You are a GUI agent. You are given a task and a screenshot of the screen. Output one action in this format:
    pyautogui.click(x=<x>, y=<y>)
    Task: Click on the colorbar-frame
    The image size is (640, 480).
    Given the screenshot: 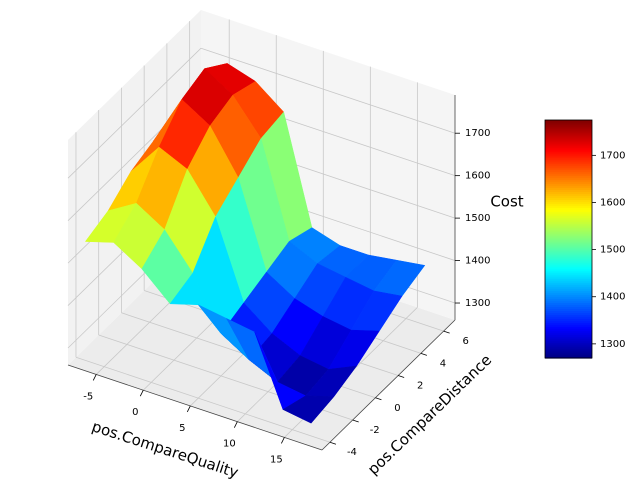 What is the action you would take?
    pyautogui.click(x=568, y=239)
    